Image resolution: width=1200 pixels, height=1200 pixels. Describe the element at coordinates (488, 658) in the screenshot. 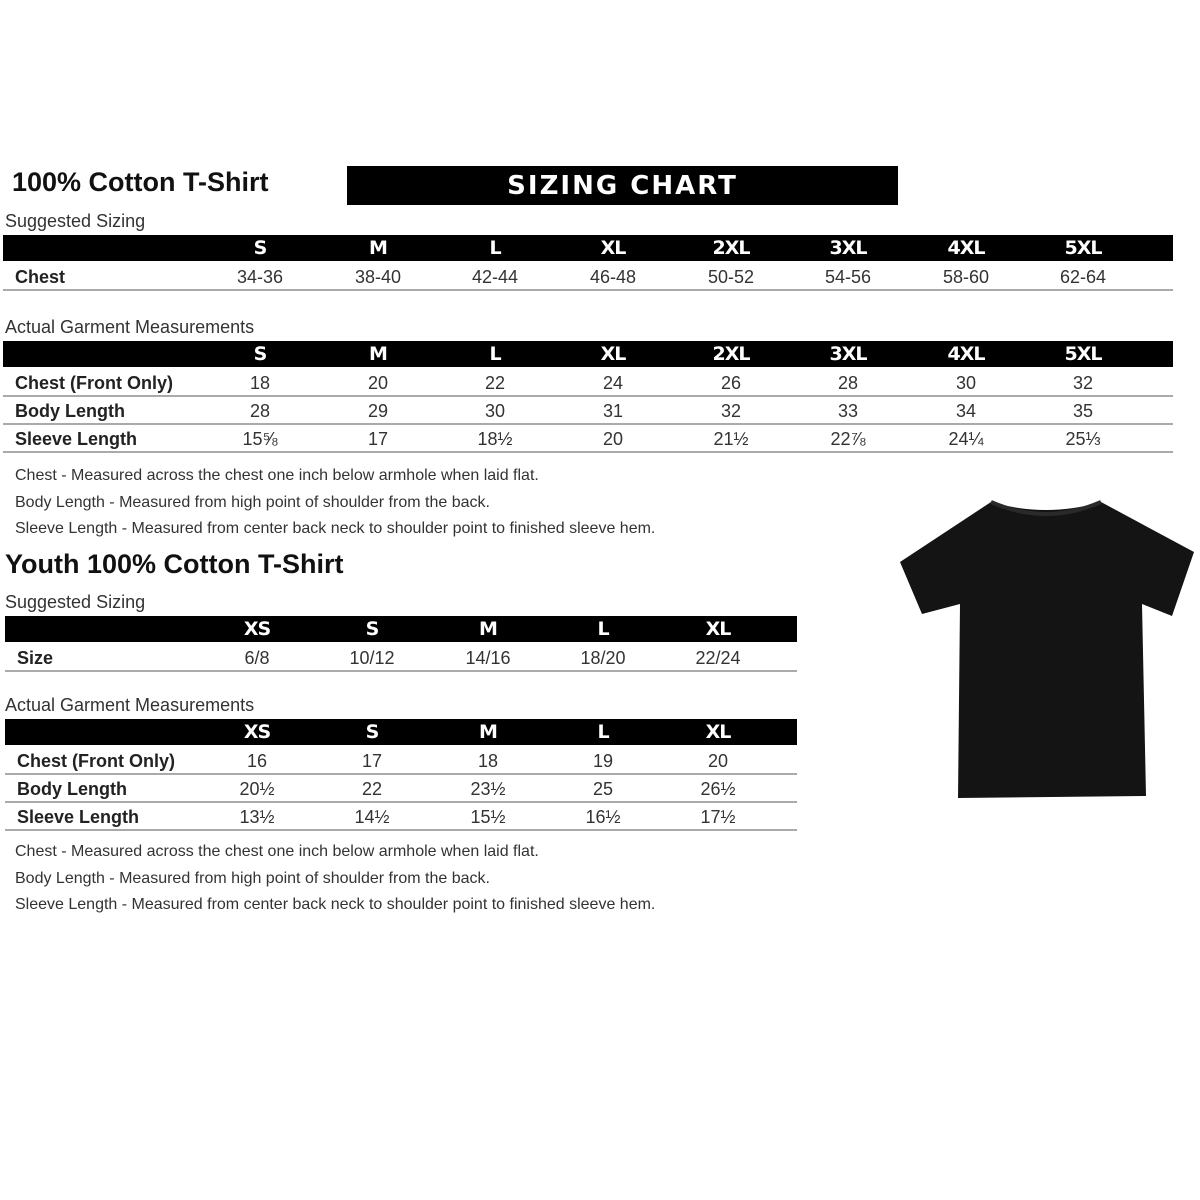

I see `table-cell: 14/16` at that location.